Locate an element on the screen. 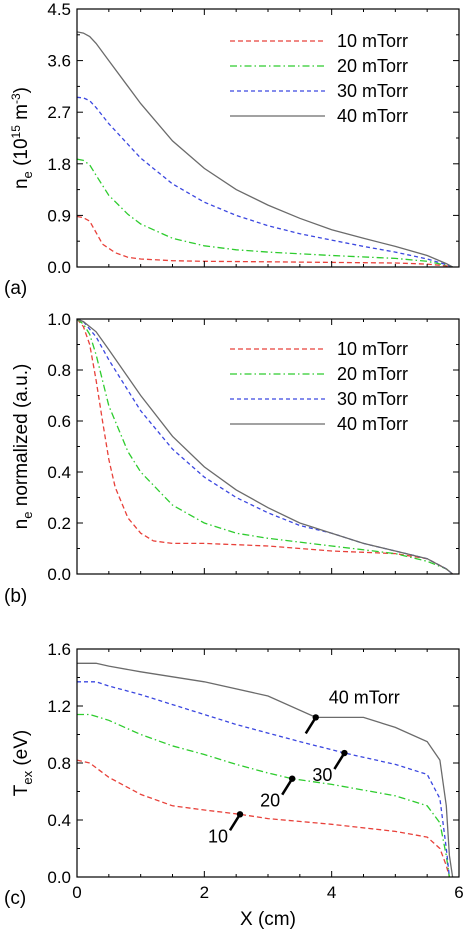 This screenshot has width=474, height=932. annotation-label: 10 is located at coordinates (218, 836).